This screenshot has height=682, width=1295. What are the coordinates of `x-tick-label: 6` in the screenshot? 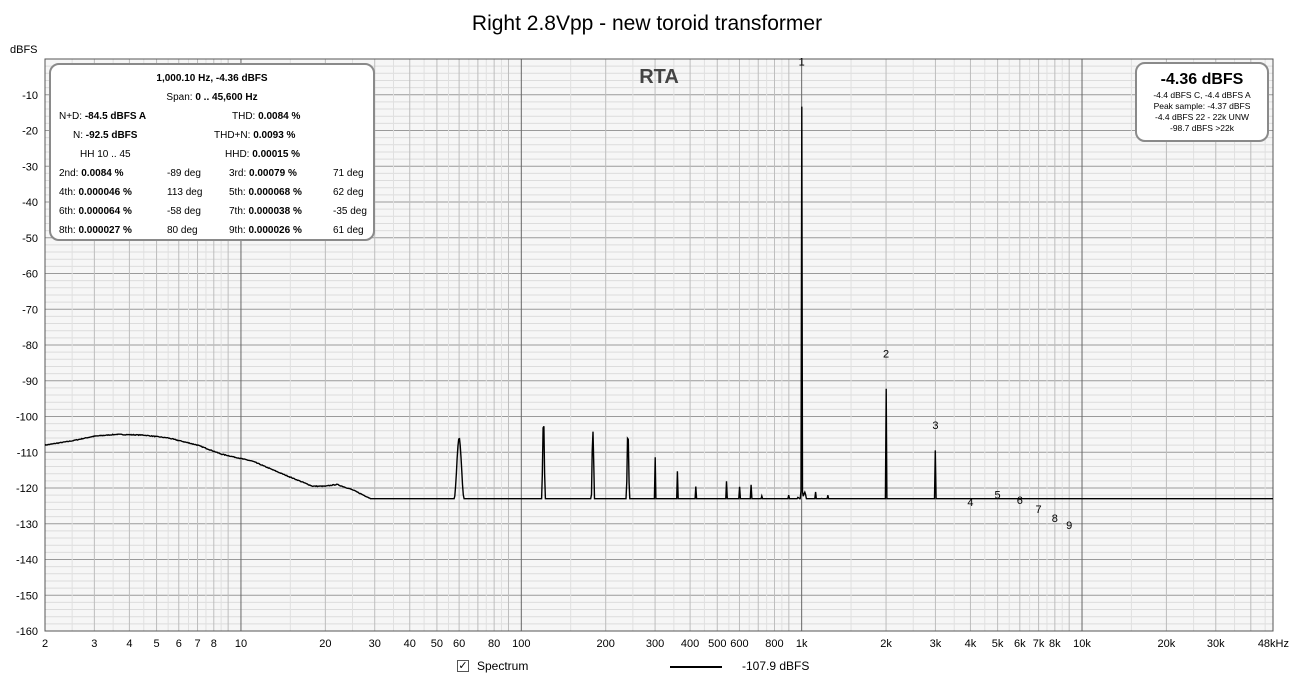 It's located at (179, 644).